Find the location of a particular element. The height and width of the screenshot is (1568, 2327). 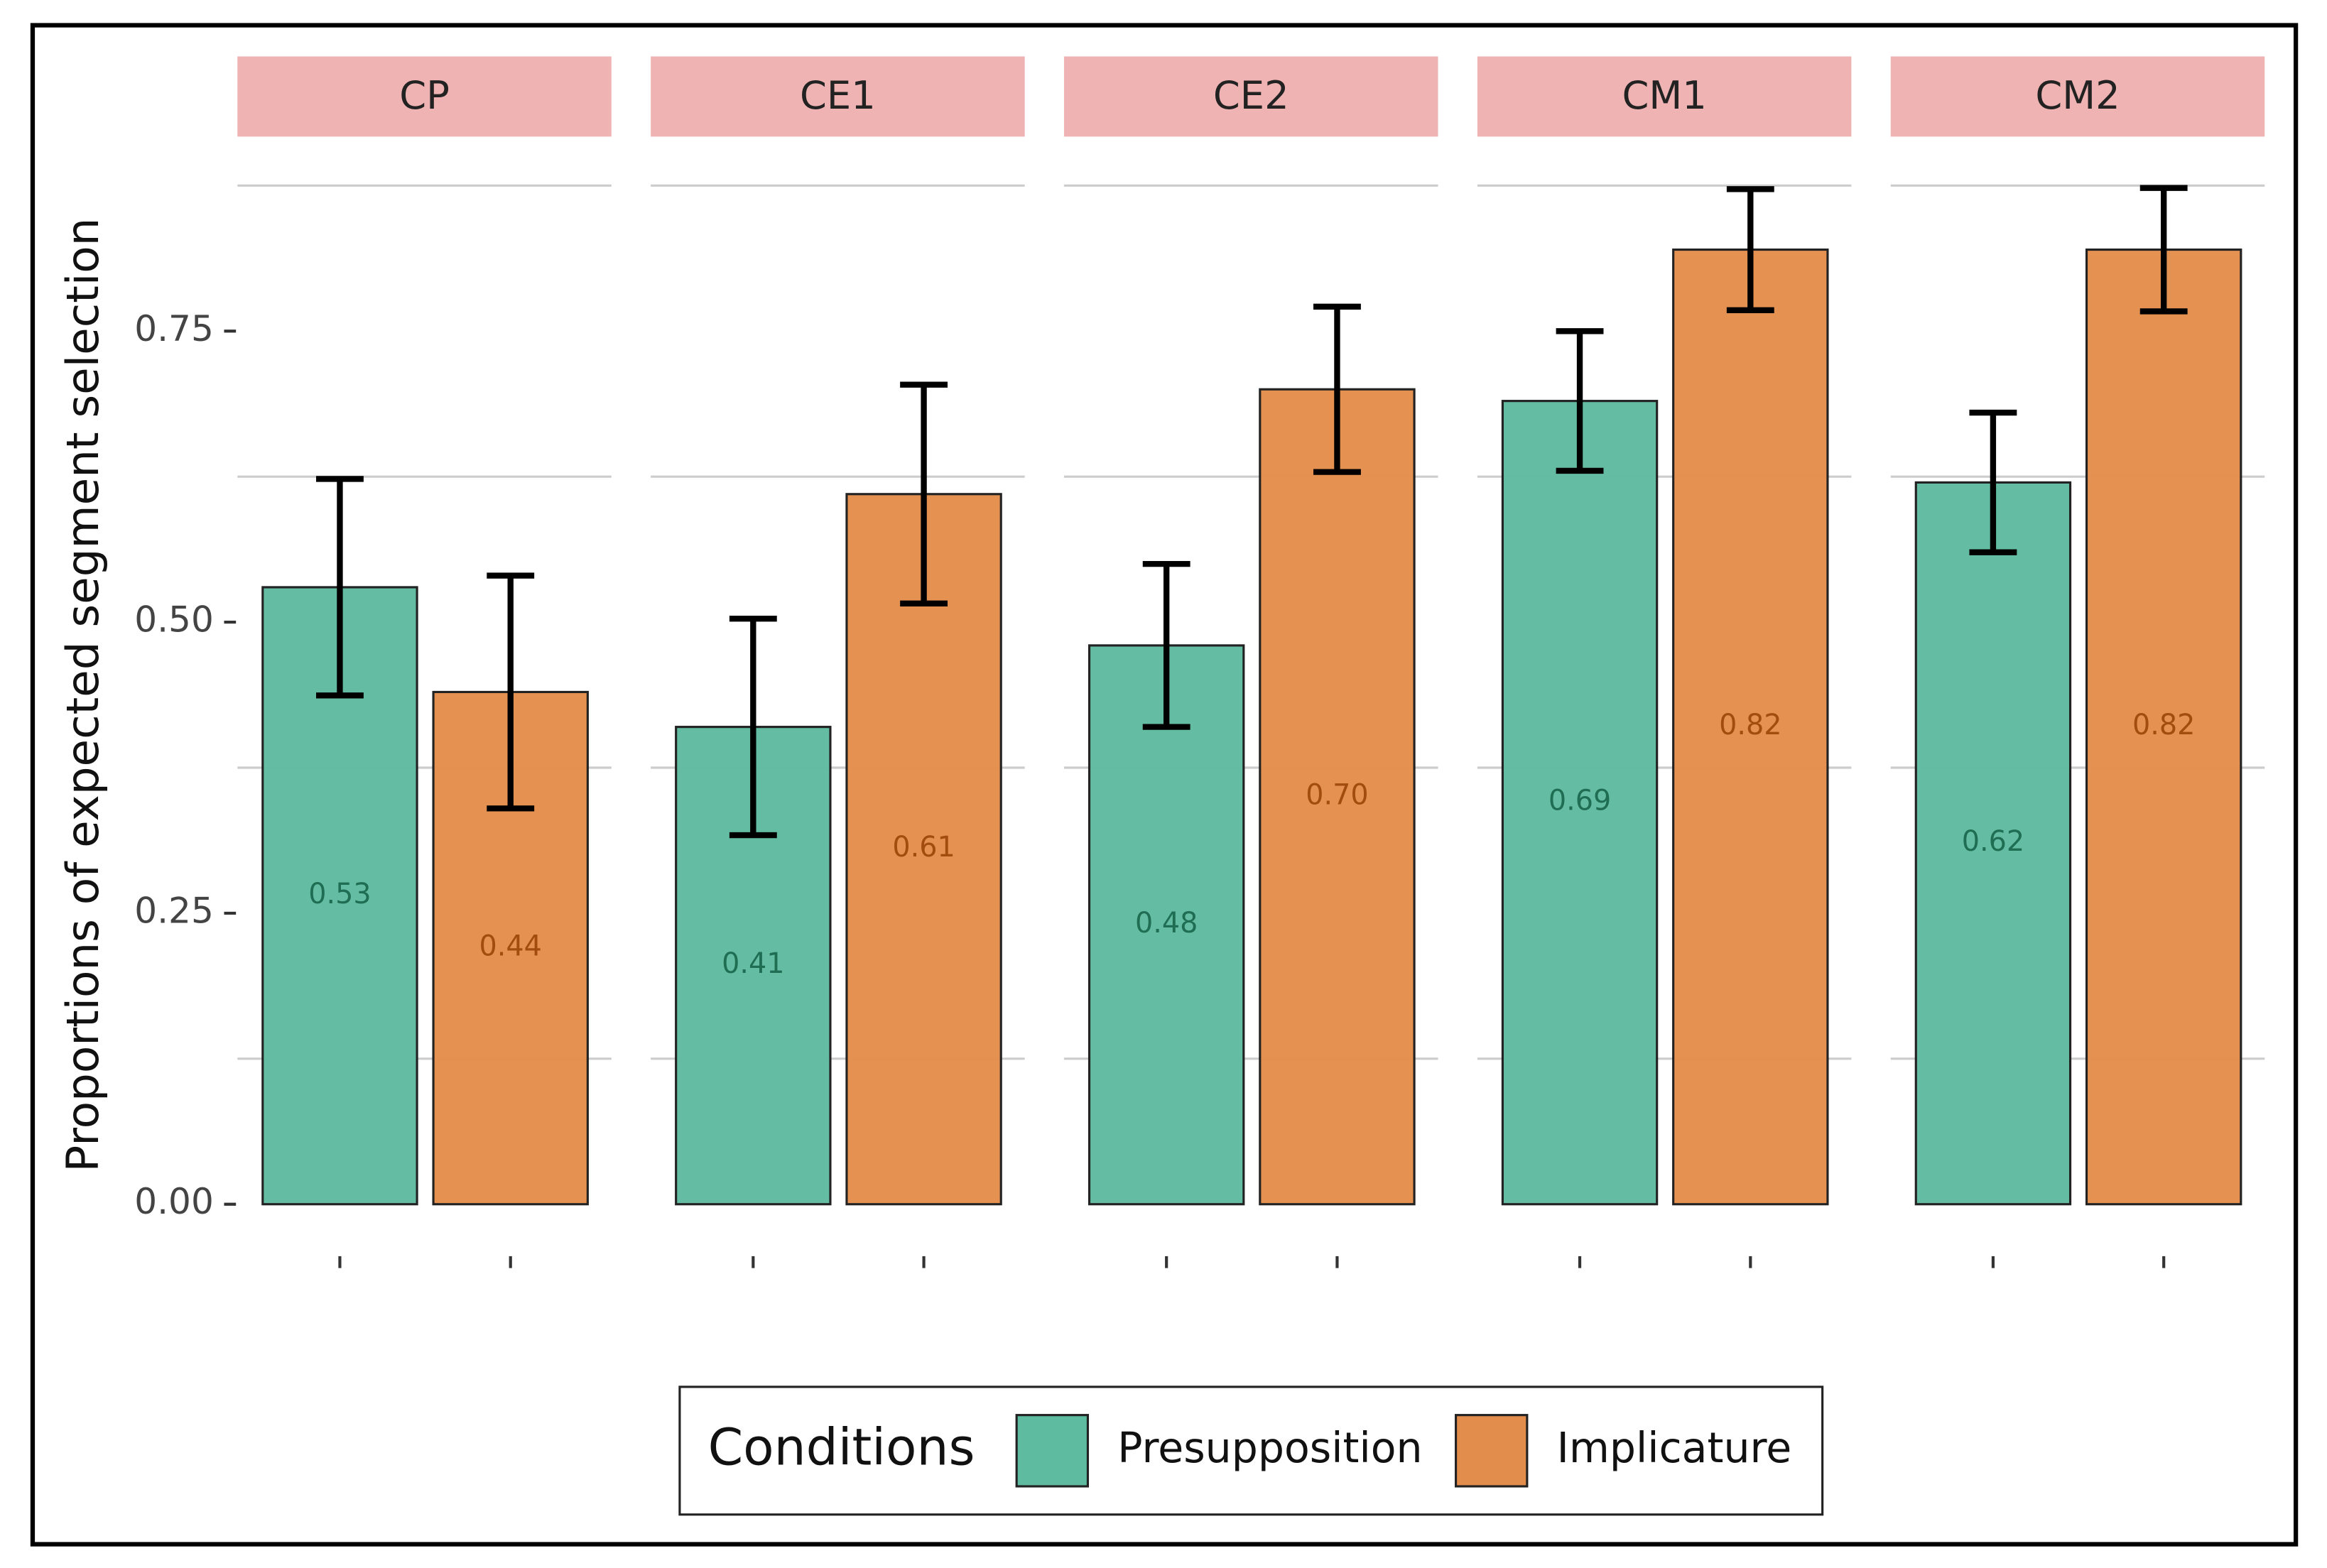

facet-label: CE1 is located at coordinates (838, 96).